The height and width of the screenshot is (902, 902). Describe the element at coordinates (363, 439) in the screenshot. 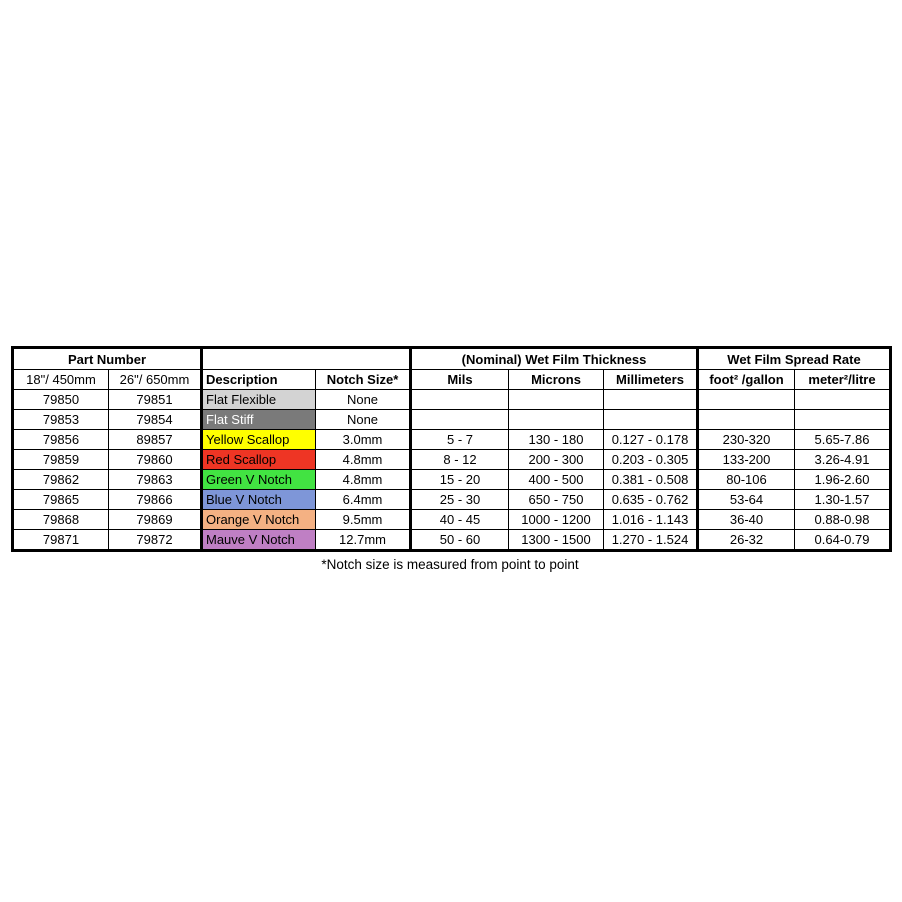

I see `notch-size-cell: 3.0mm` at that location.